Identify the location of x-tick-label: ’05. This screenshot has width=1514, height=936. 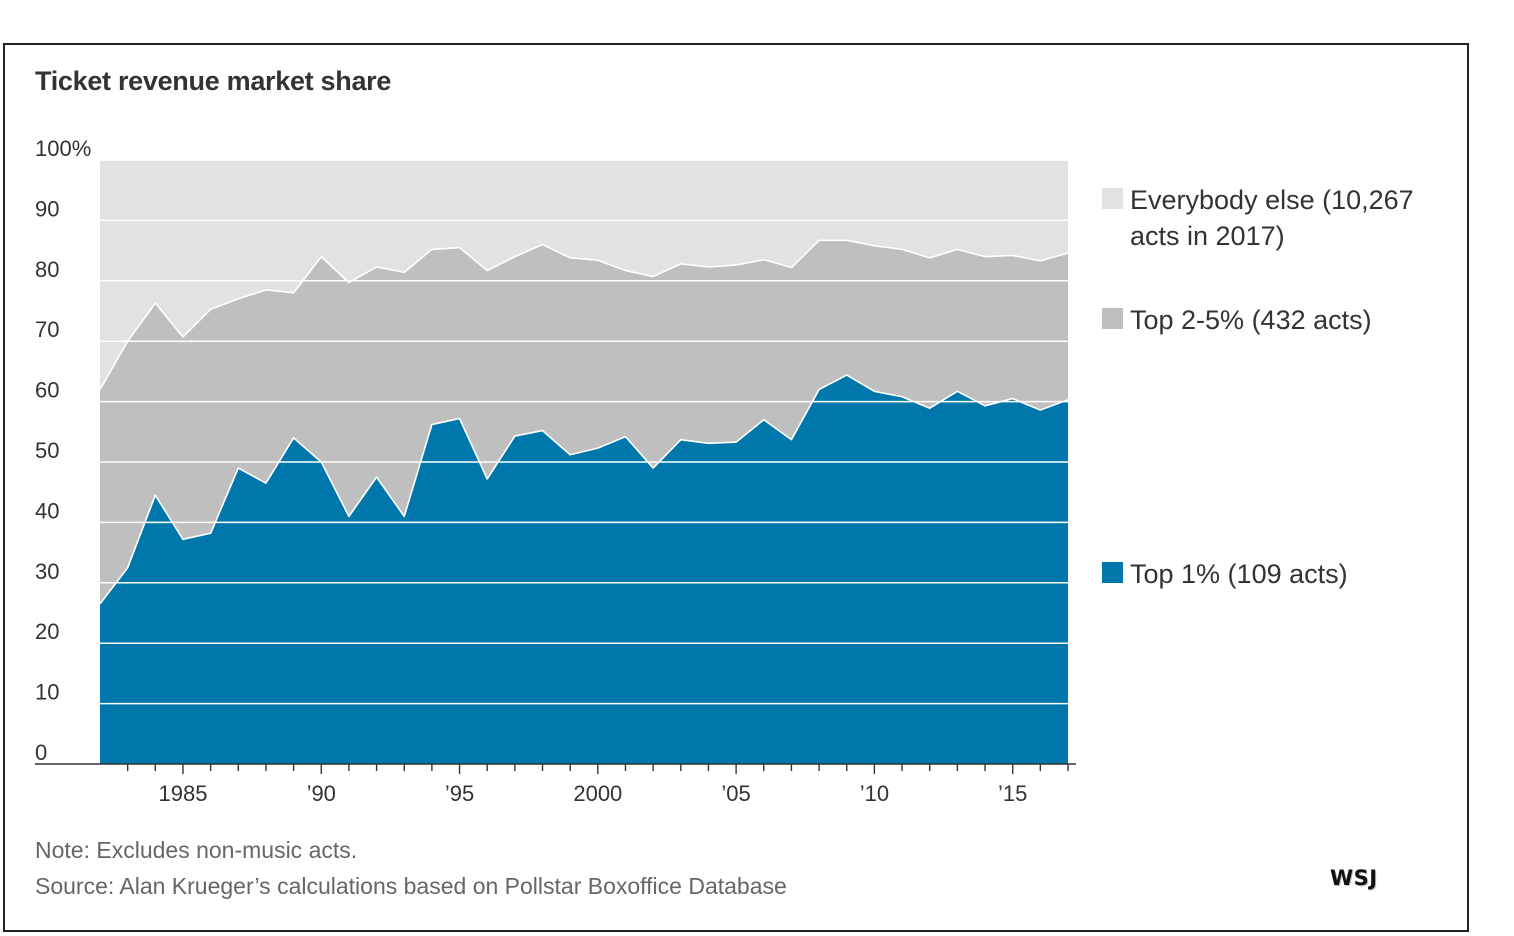
(735, 793).